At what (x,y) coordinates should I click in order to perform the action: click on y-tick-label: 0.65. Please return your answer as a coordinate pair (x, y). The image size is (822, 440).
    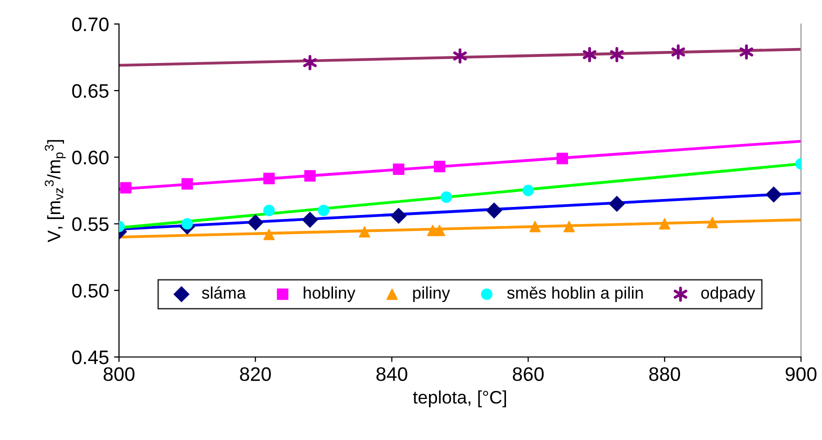
    Looking at the image, I should click on (90, 91).